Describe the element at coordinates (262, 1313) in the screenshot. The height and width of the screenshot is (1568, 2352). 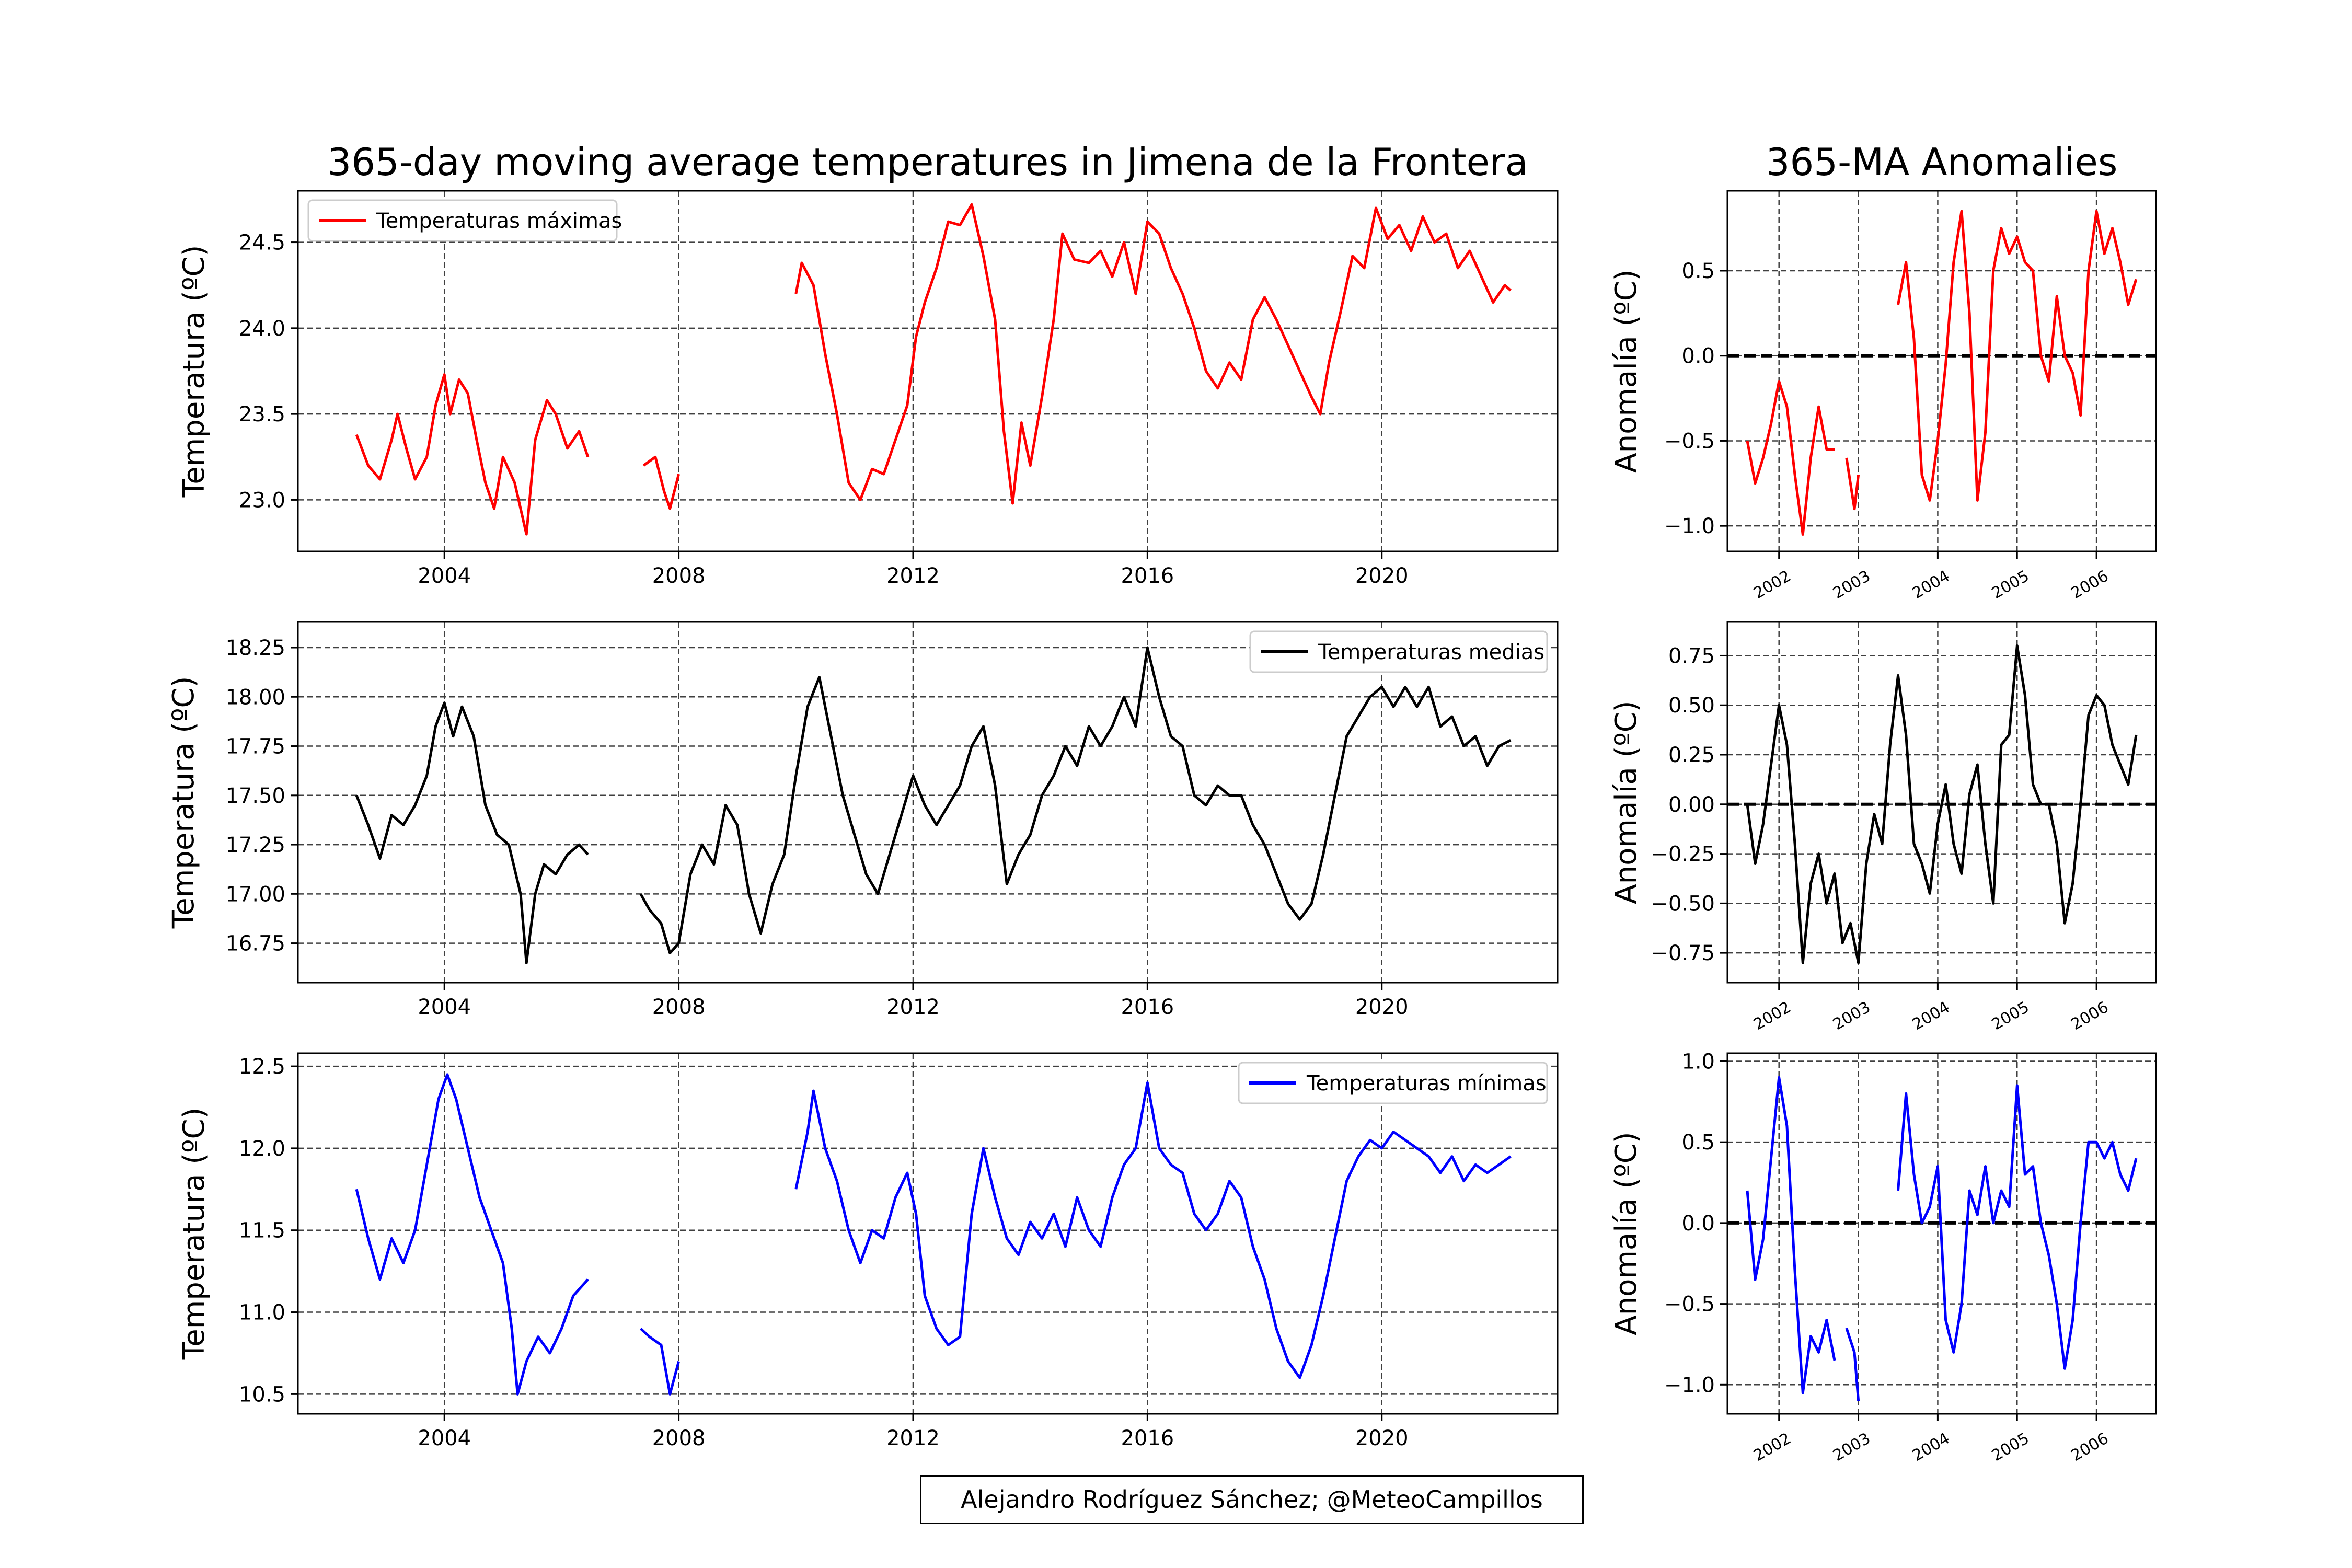
I see `y-tick-label: 11.0` at that location.